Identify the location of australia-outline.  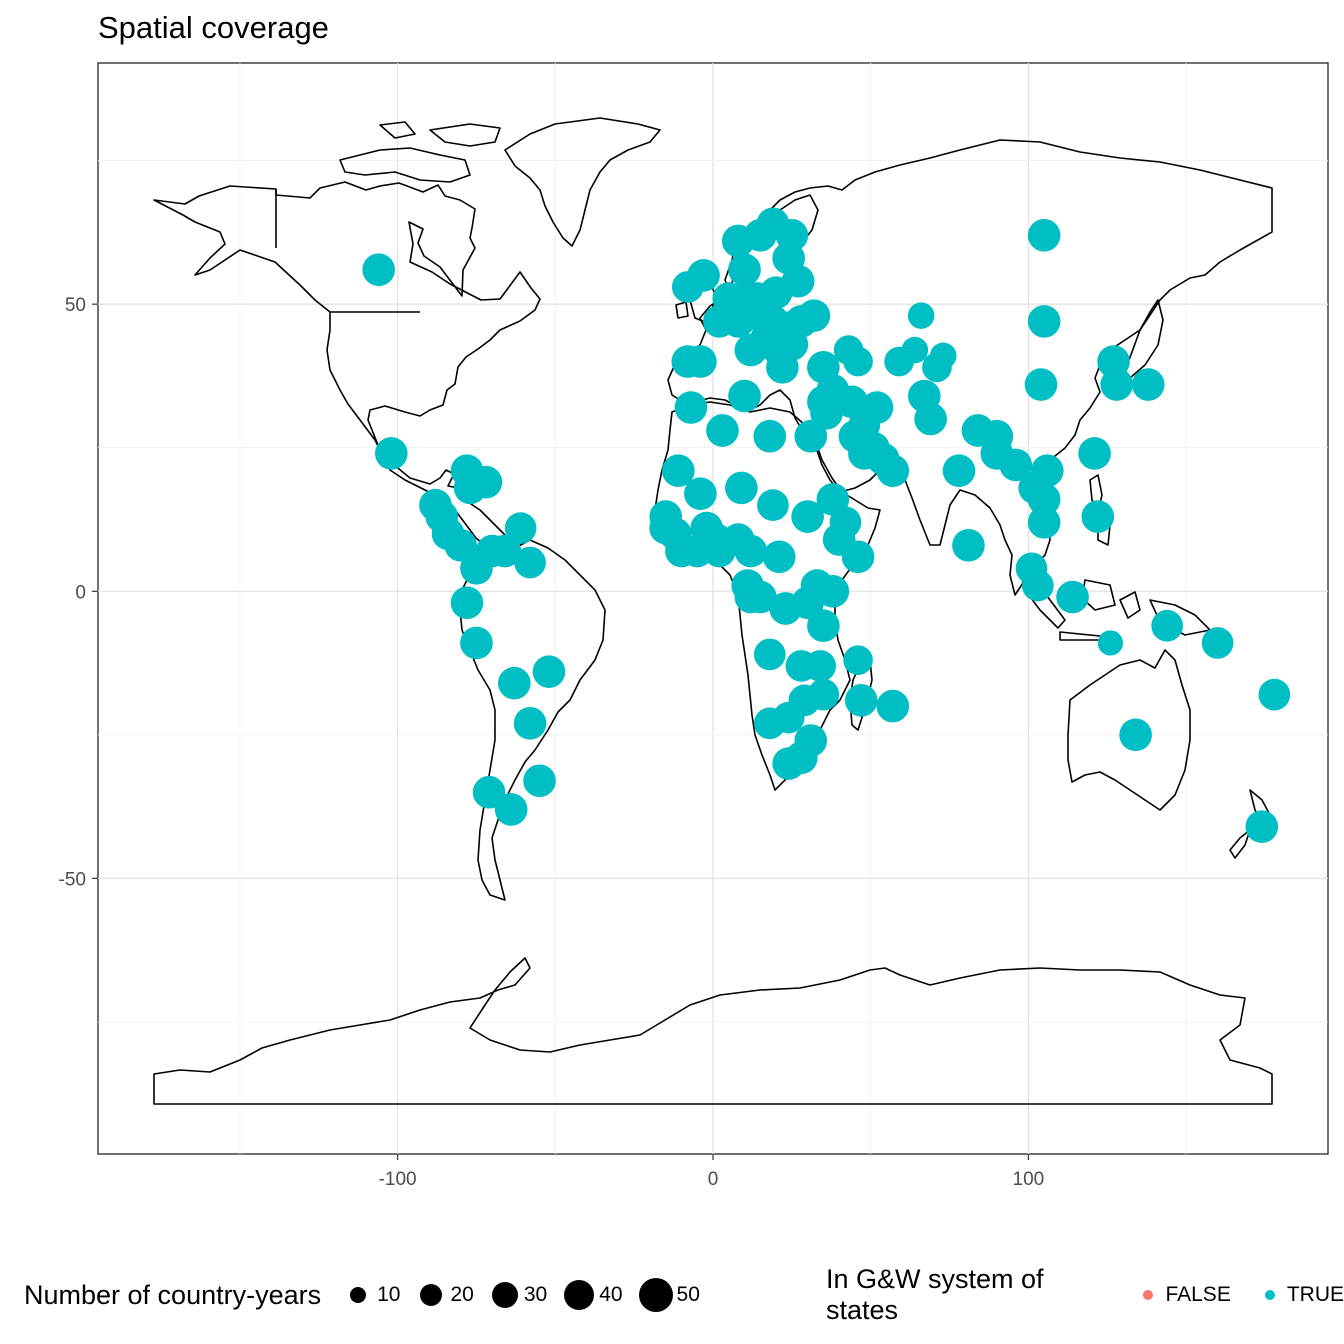
(1129, 730).